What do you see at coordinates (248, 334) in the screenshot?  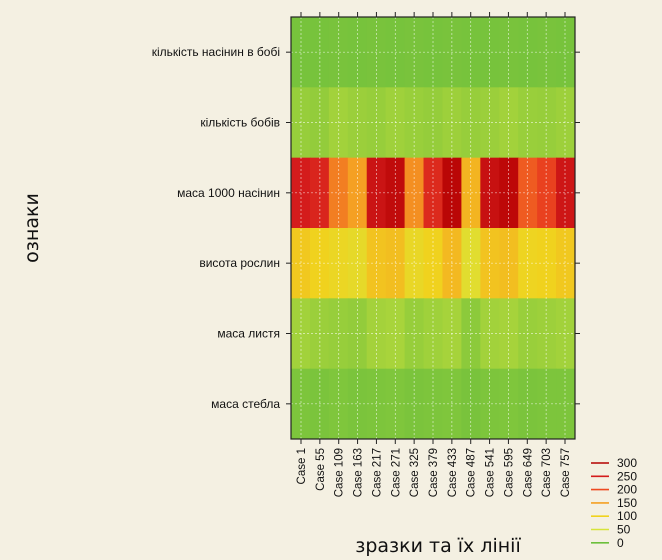 I see `y-tick-label: маса листя` at bounding box center [248, 334].